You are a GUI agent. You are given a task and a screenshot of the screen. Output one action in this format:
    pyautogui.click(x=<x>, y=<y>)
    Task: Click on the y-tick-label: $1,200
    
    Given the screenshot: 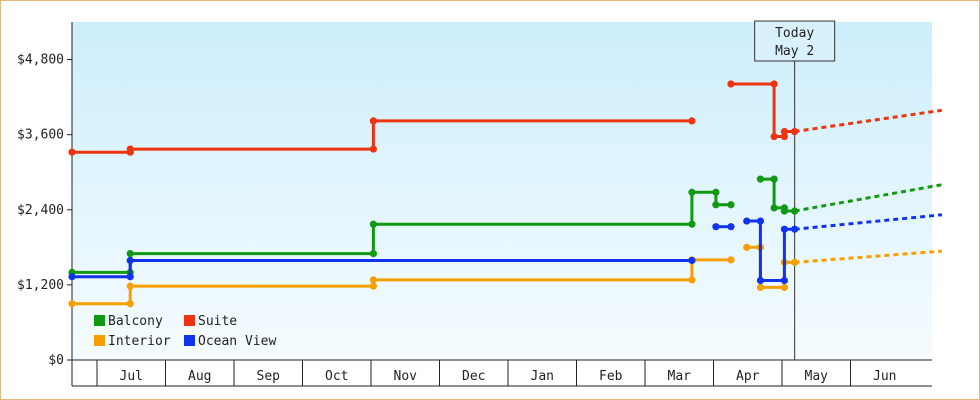 What is the action you would take?
    pyautogui.click(x=40, y=285)
    